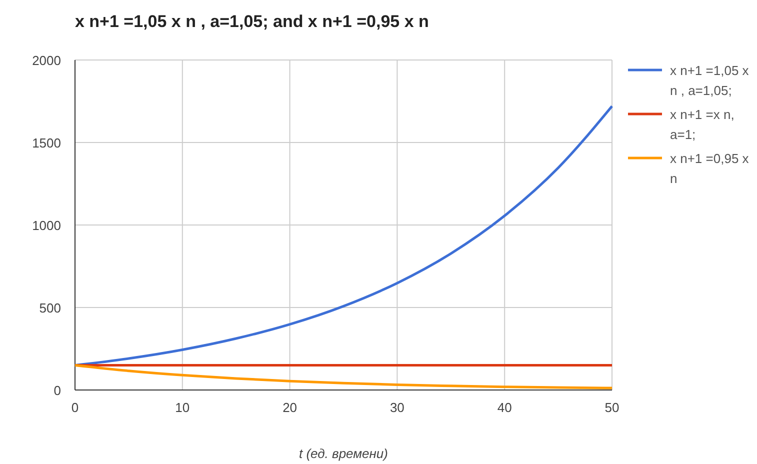  What do you see at coordinates (46, 143) in the screenshot?
I see `y-tick-label: 1500` at bounding box center [46, 143].